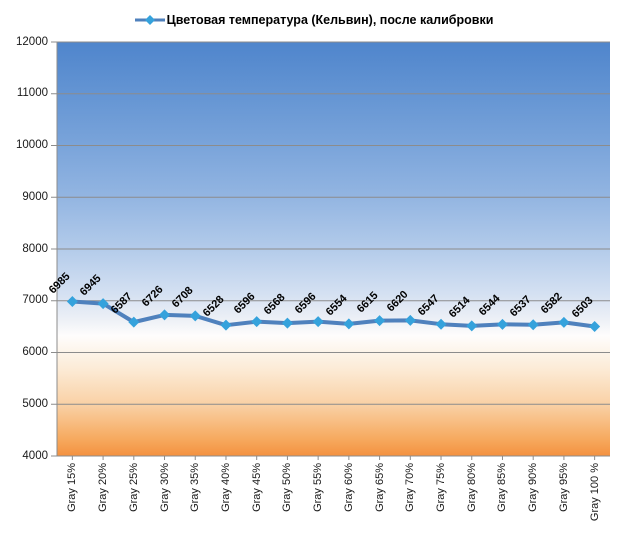 The height and width of the screenshot is (559, 627). What do you see at coordinates (35, 455) in the screenshot?
I see `y-axis-tick-label: 4000` at bounding box center [35, 455].